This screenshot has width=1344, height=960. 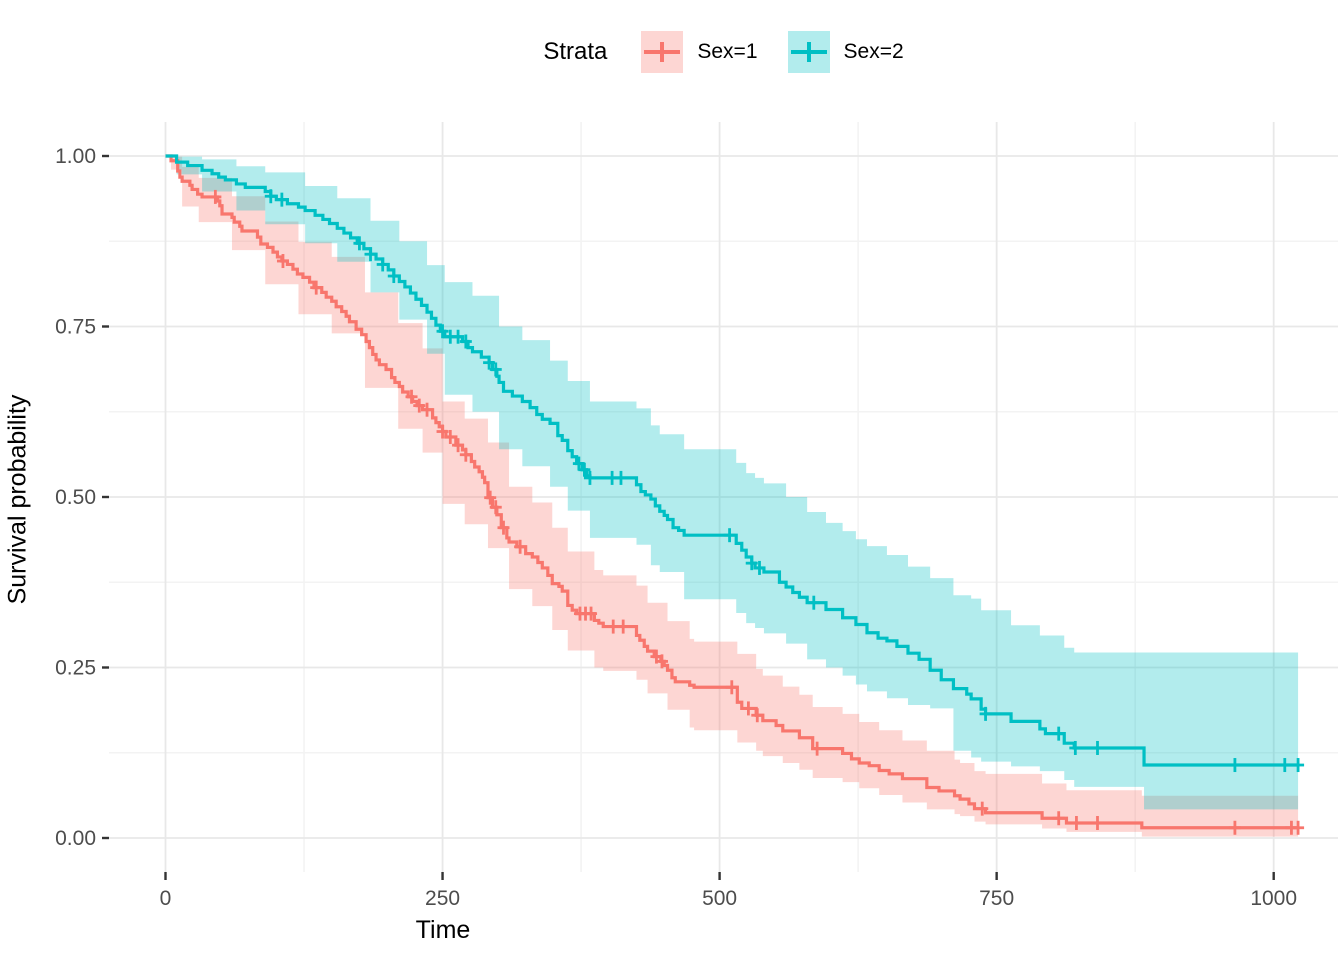 What do you see at coordinates (442, 898) in the screenshot?
I see `x-tick-label: 250` at bounding box center [442, 898].